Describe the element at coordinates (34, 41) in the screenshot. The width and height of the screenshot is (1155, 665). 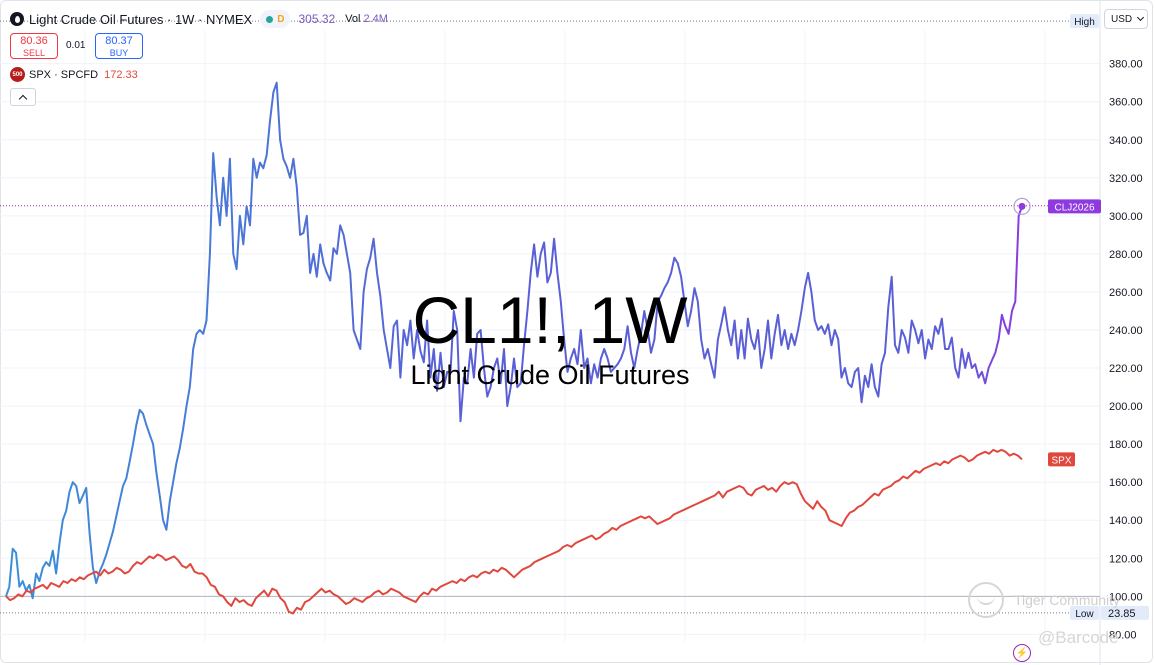
I see `sell-price: 80.36` at that location.